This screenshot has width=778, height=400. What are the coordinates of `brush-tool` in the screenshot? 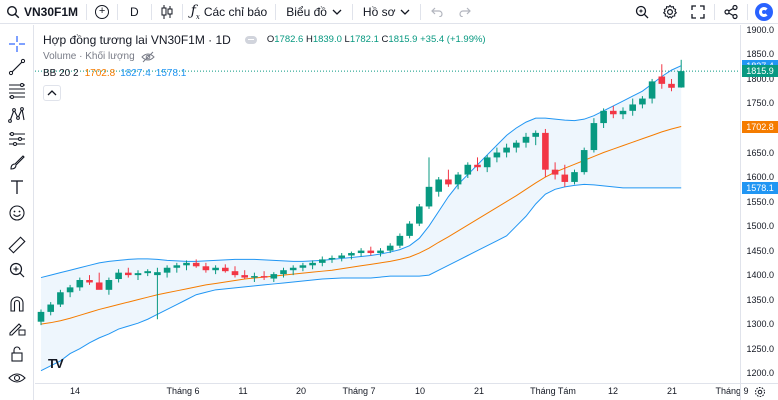 It's located at (17, 163).